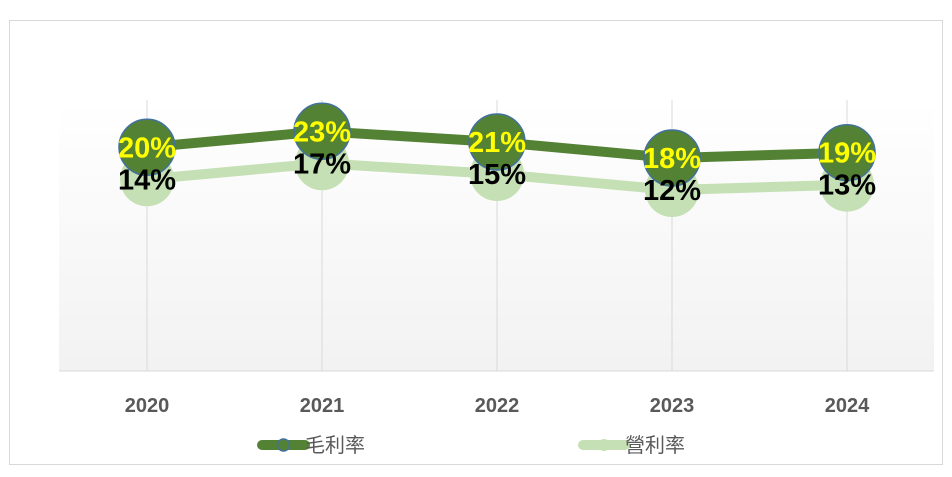 This screenshot has width=952, height=477. I want to click on data-label-gross-margin-2023: 18%, so click(672, 159).